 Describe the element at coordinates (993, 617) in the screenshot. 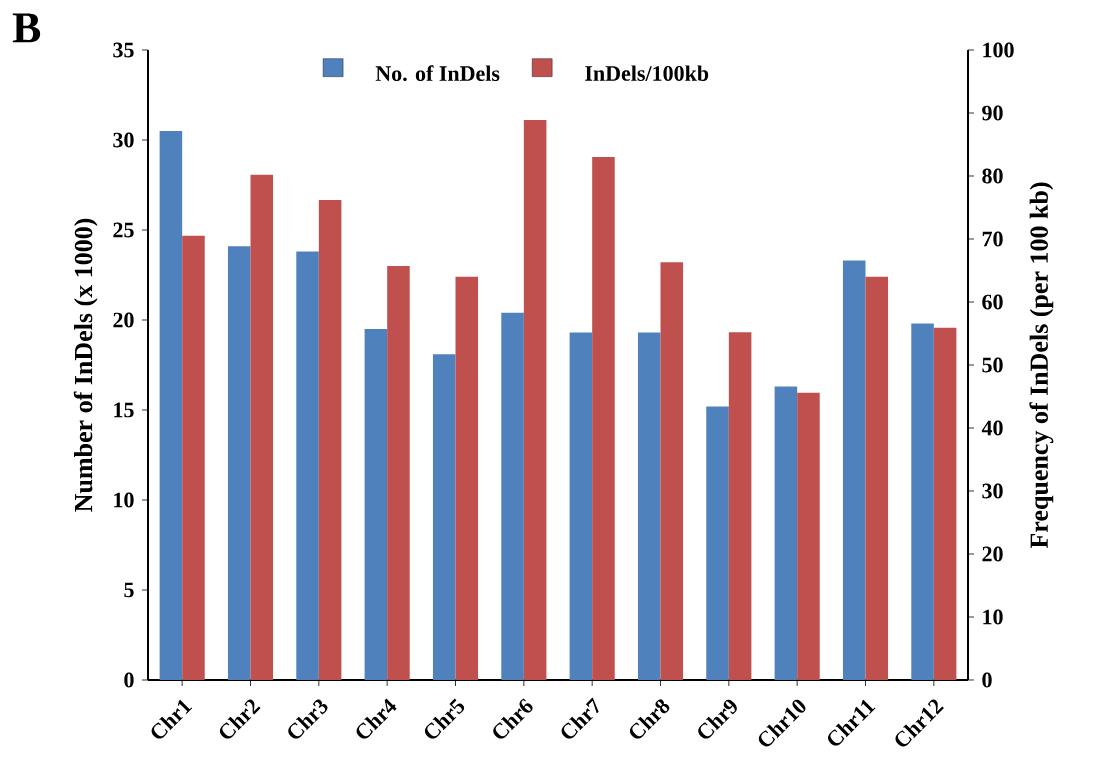

I see `y2-tick-label: 10` at that location.